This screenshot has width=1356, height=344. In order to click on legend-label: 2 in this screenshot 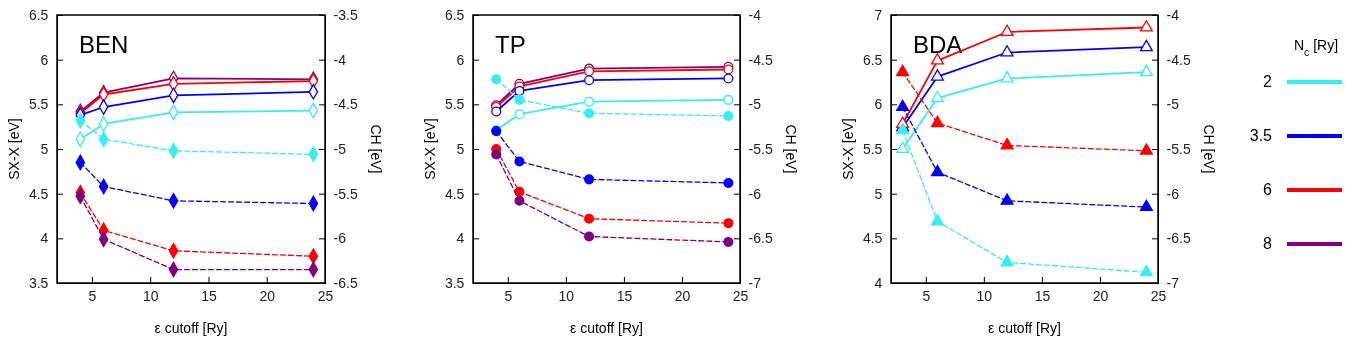, I will do `click(1268, 81)`.